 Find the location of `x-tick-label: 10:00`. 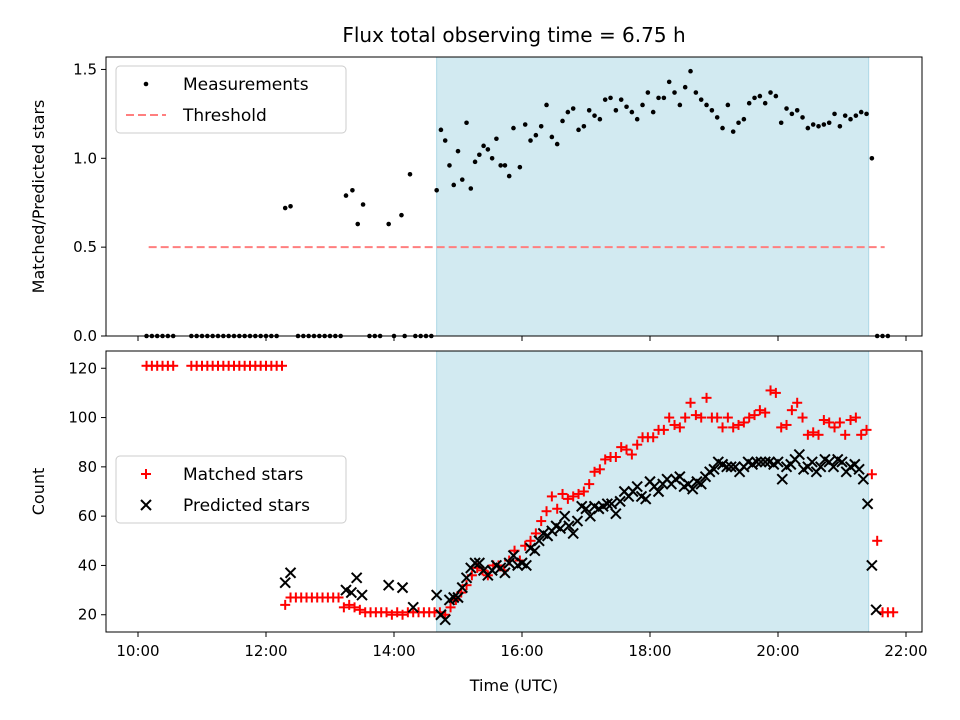

x-tick-label: 10:00 is located at coordinates (137, 651).